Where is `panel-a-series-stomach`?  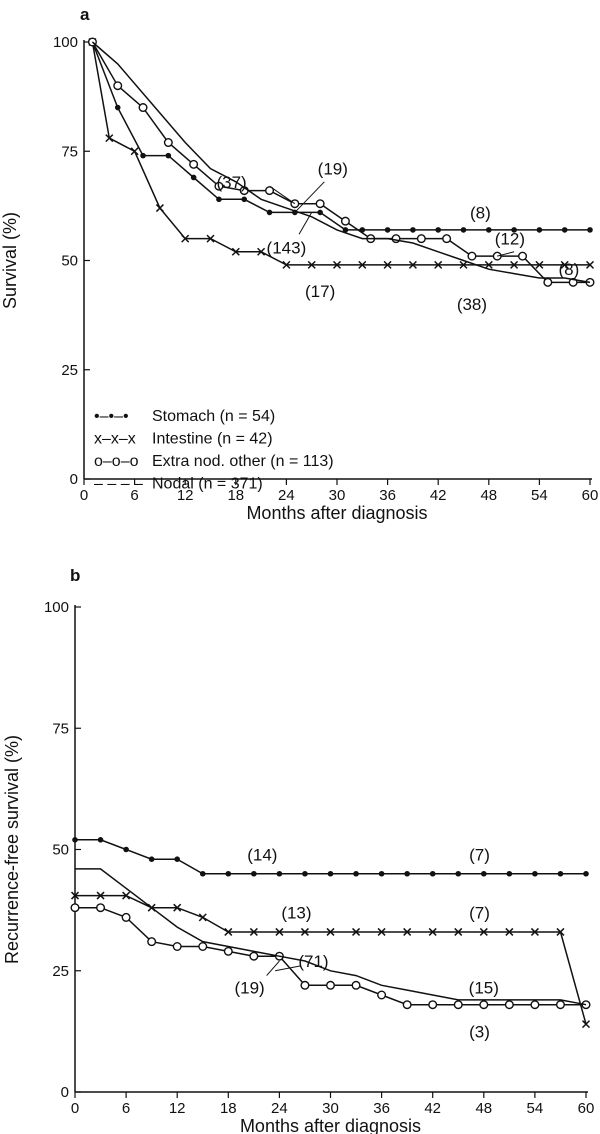 panel-a-series-stomach is located at coordinates (341, 136).